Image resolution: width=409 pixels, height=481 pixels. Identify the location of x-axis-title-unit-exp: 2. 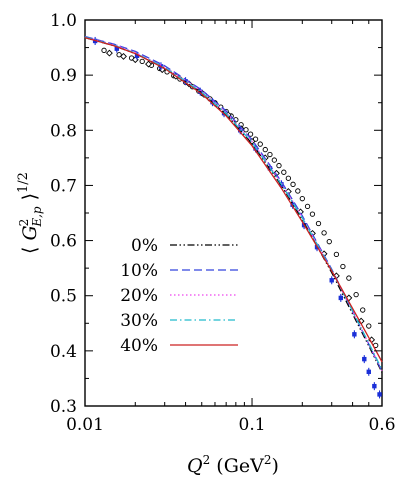
(268, 460).